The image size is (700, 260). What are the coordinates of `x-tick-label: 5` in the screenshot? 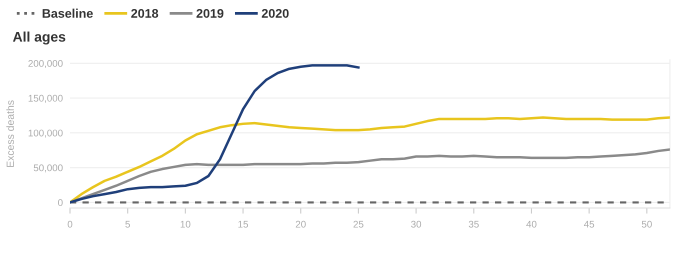 It's located at (127, 224).